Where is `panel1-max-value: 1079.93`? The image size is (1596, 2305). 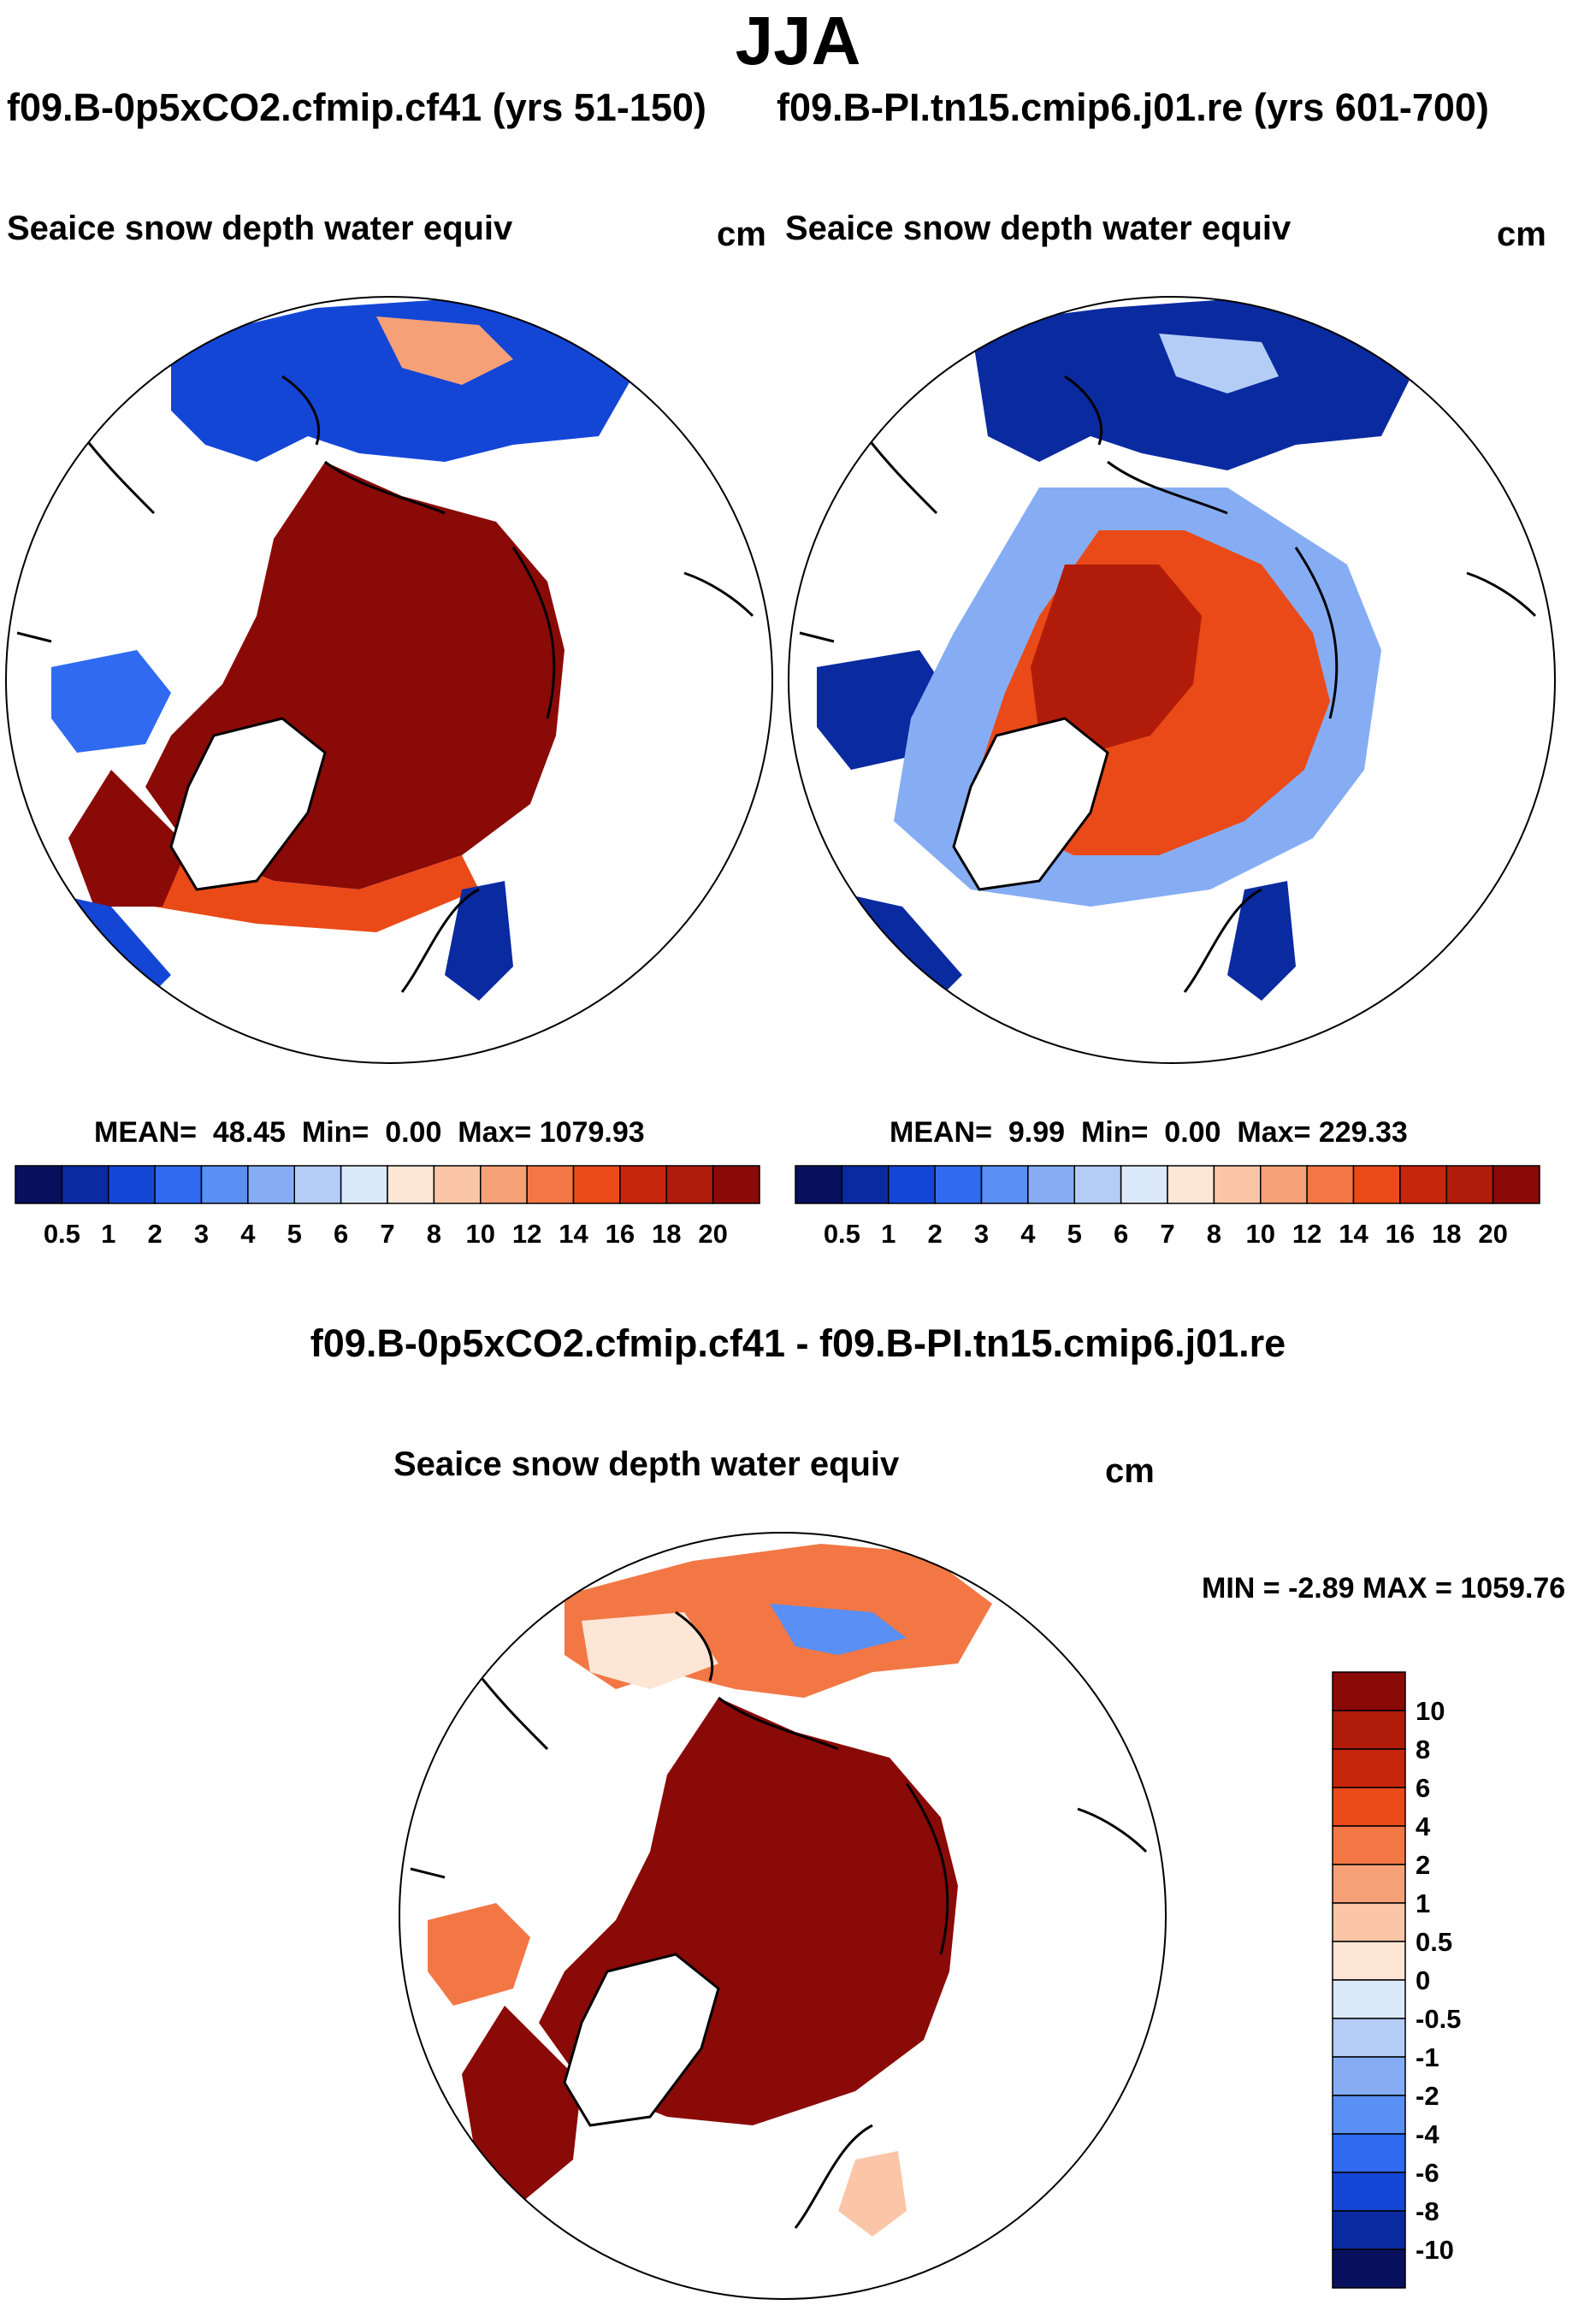
panel1-max-value: 1079.93 is located at coordinates (592, 1133).